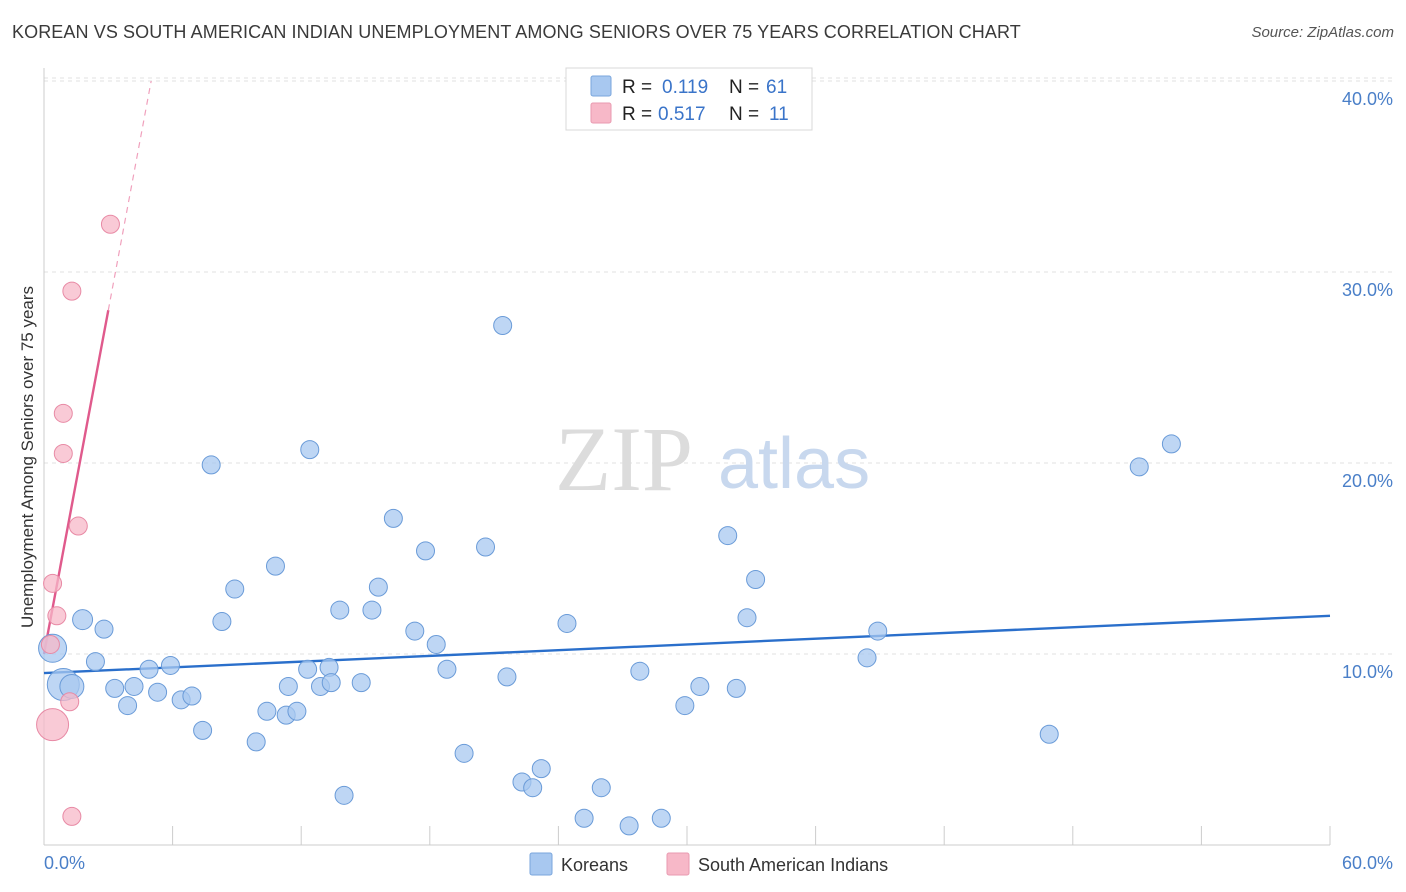  I want to click on y-tick-label-20: 20.0%, so click(1367, 481).